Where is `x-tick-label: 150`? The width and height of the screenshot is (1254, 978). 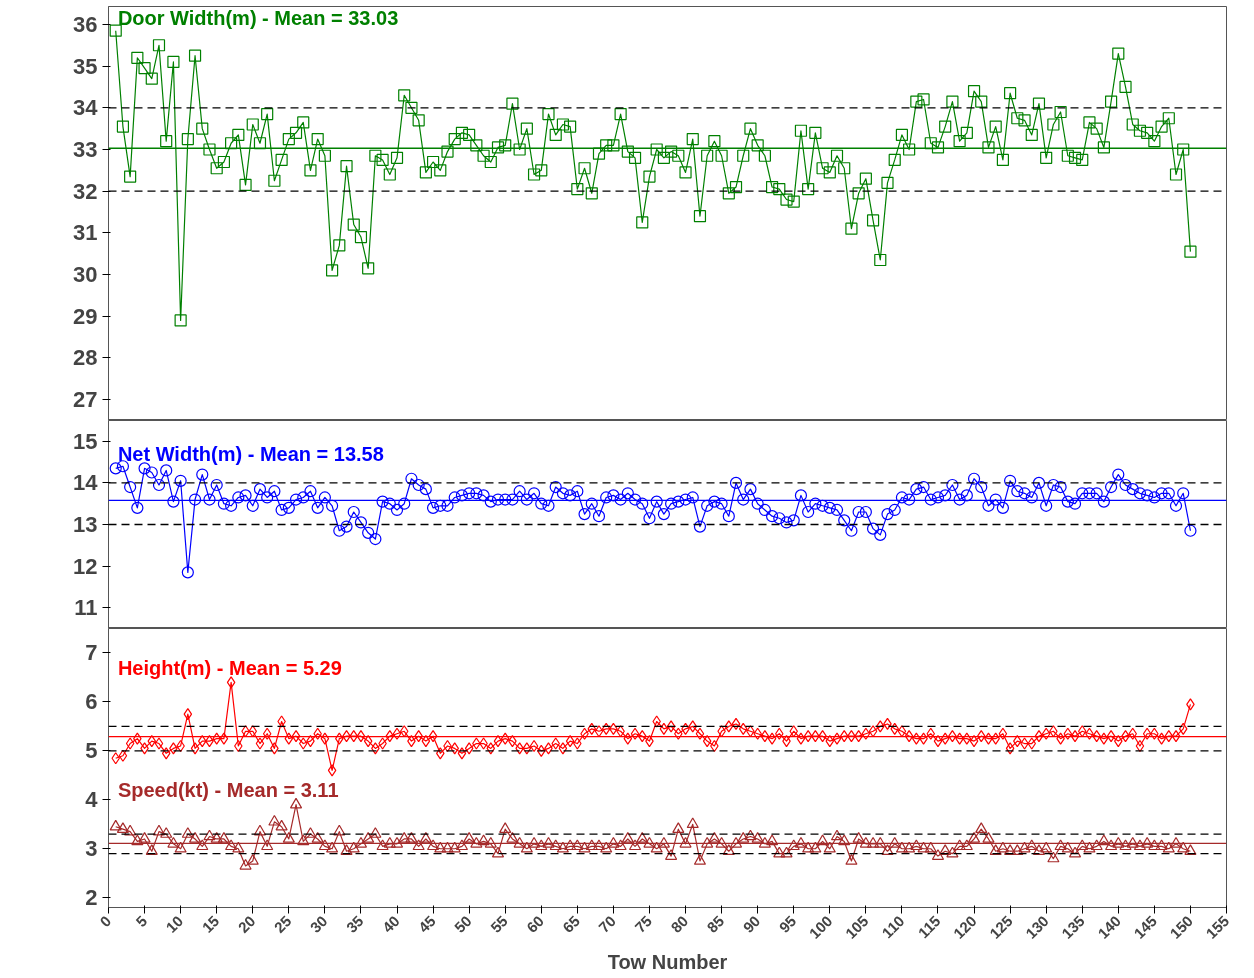 x-tick-label: 150 is located at coordinates (1181, 927).